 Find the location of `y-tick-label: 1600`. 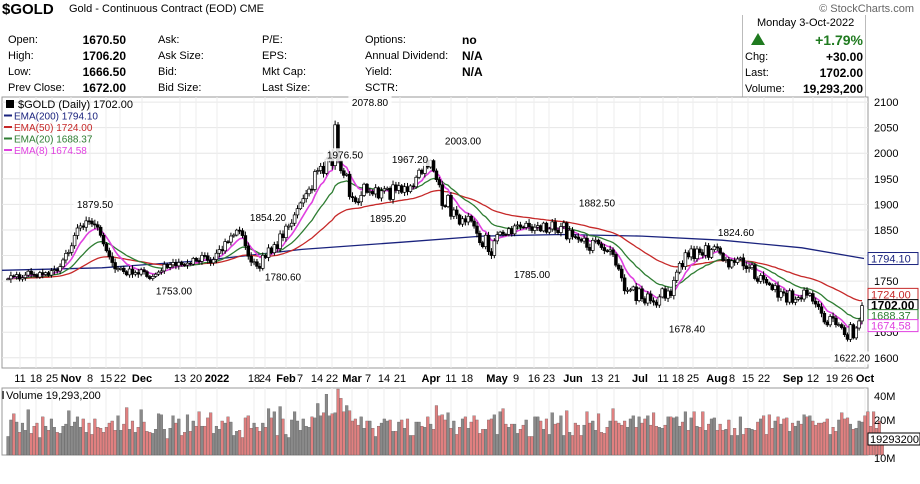

y-tick-label: 1600 is located at coordinates (886, 359).